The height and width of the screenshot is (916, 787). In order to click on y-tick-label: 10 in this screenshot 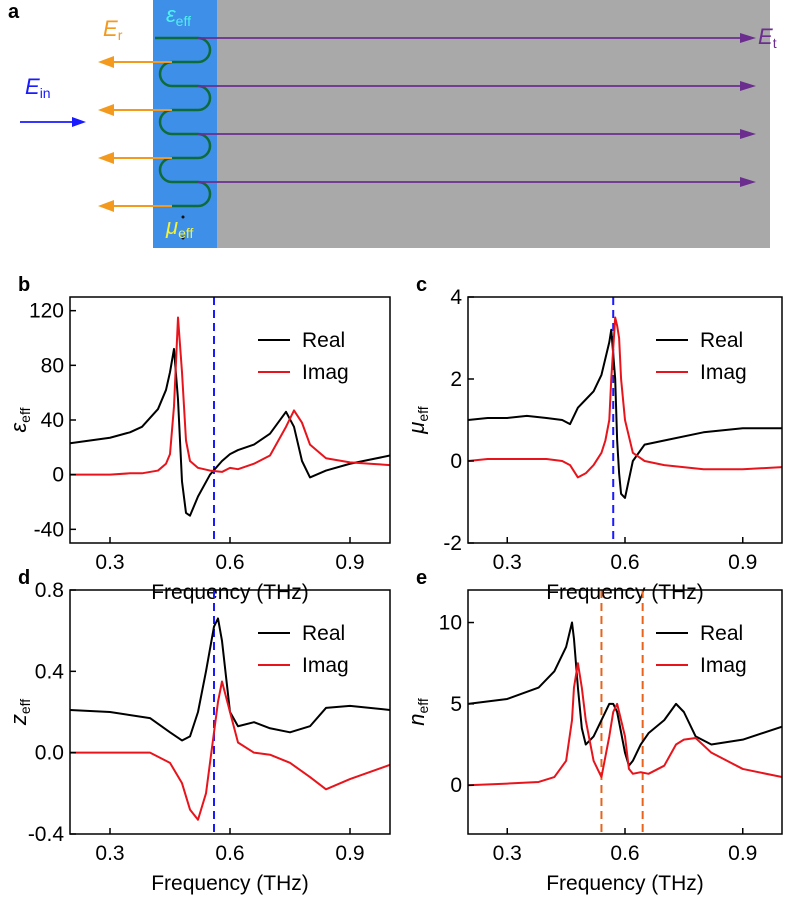, I will do `click(450, 623)`.